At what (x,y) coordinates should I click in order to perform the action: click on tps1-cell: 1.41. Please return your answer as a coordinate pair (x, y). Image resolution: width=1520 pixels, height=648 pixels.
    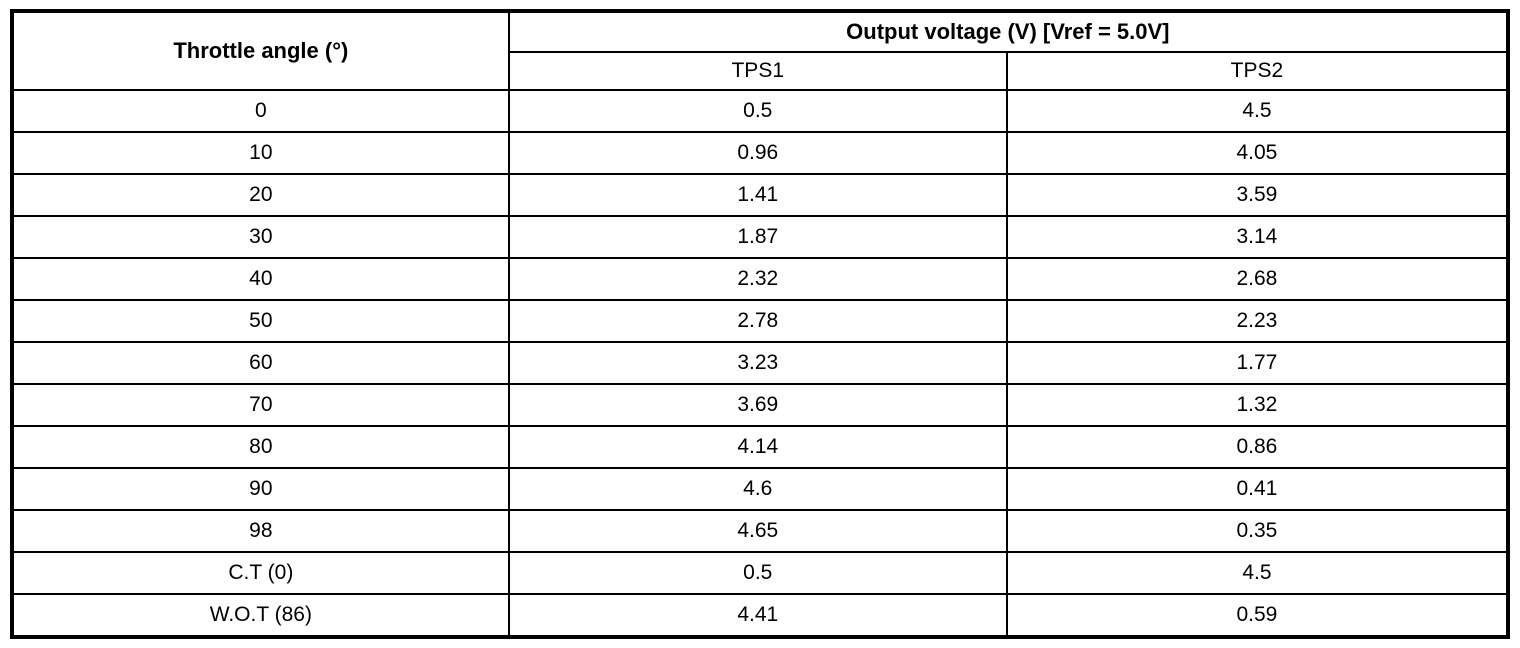
    Looking at the image, I should click on (757, 194).